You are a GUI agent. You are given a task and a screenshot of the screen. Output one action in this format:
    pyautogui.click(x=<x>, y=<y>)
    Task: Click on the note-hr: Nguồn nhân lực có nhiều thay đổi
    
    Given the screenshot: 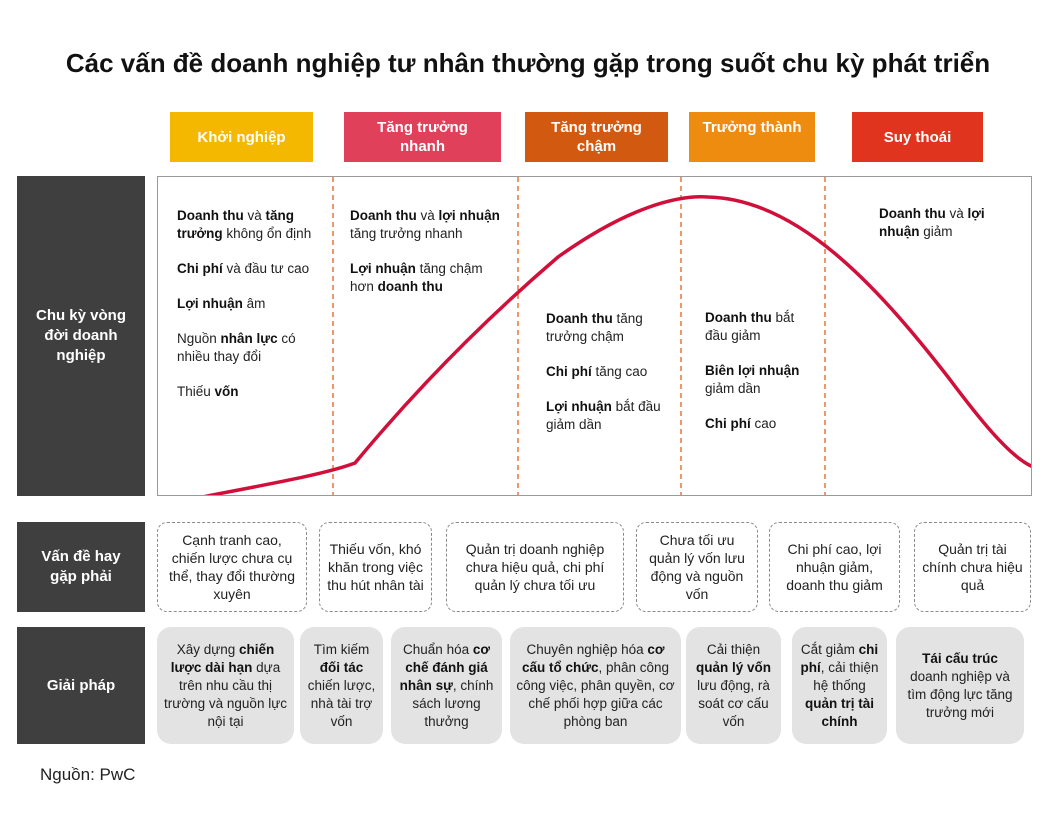 What is the action you would take?
    pyautogui.click(x=236, y=347)
    